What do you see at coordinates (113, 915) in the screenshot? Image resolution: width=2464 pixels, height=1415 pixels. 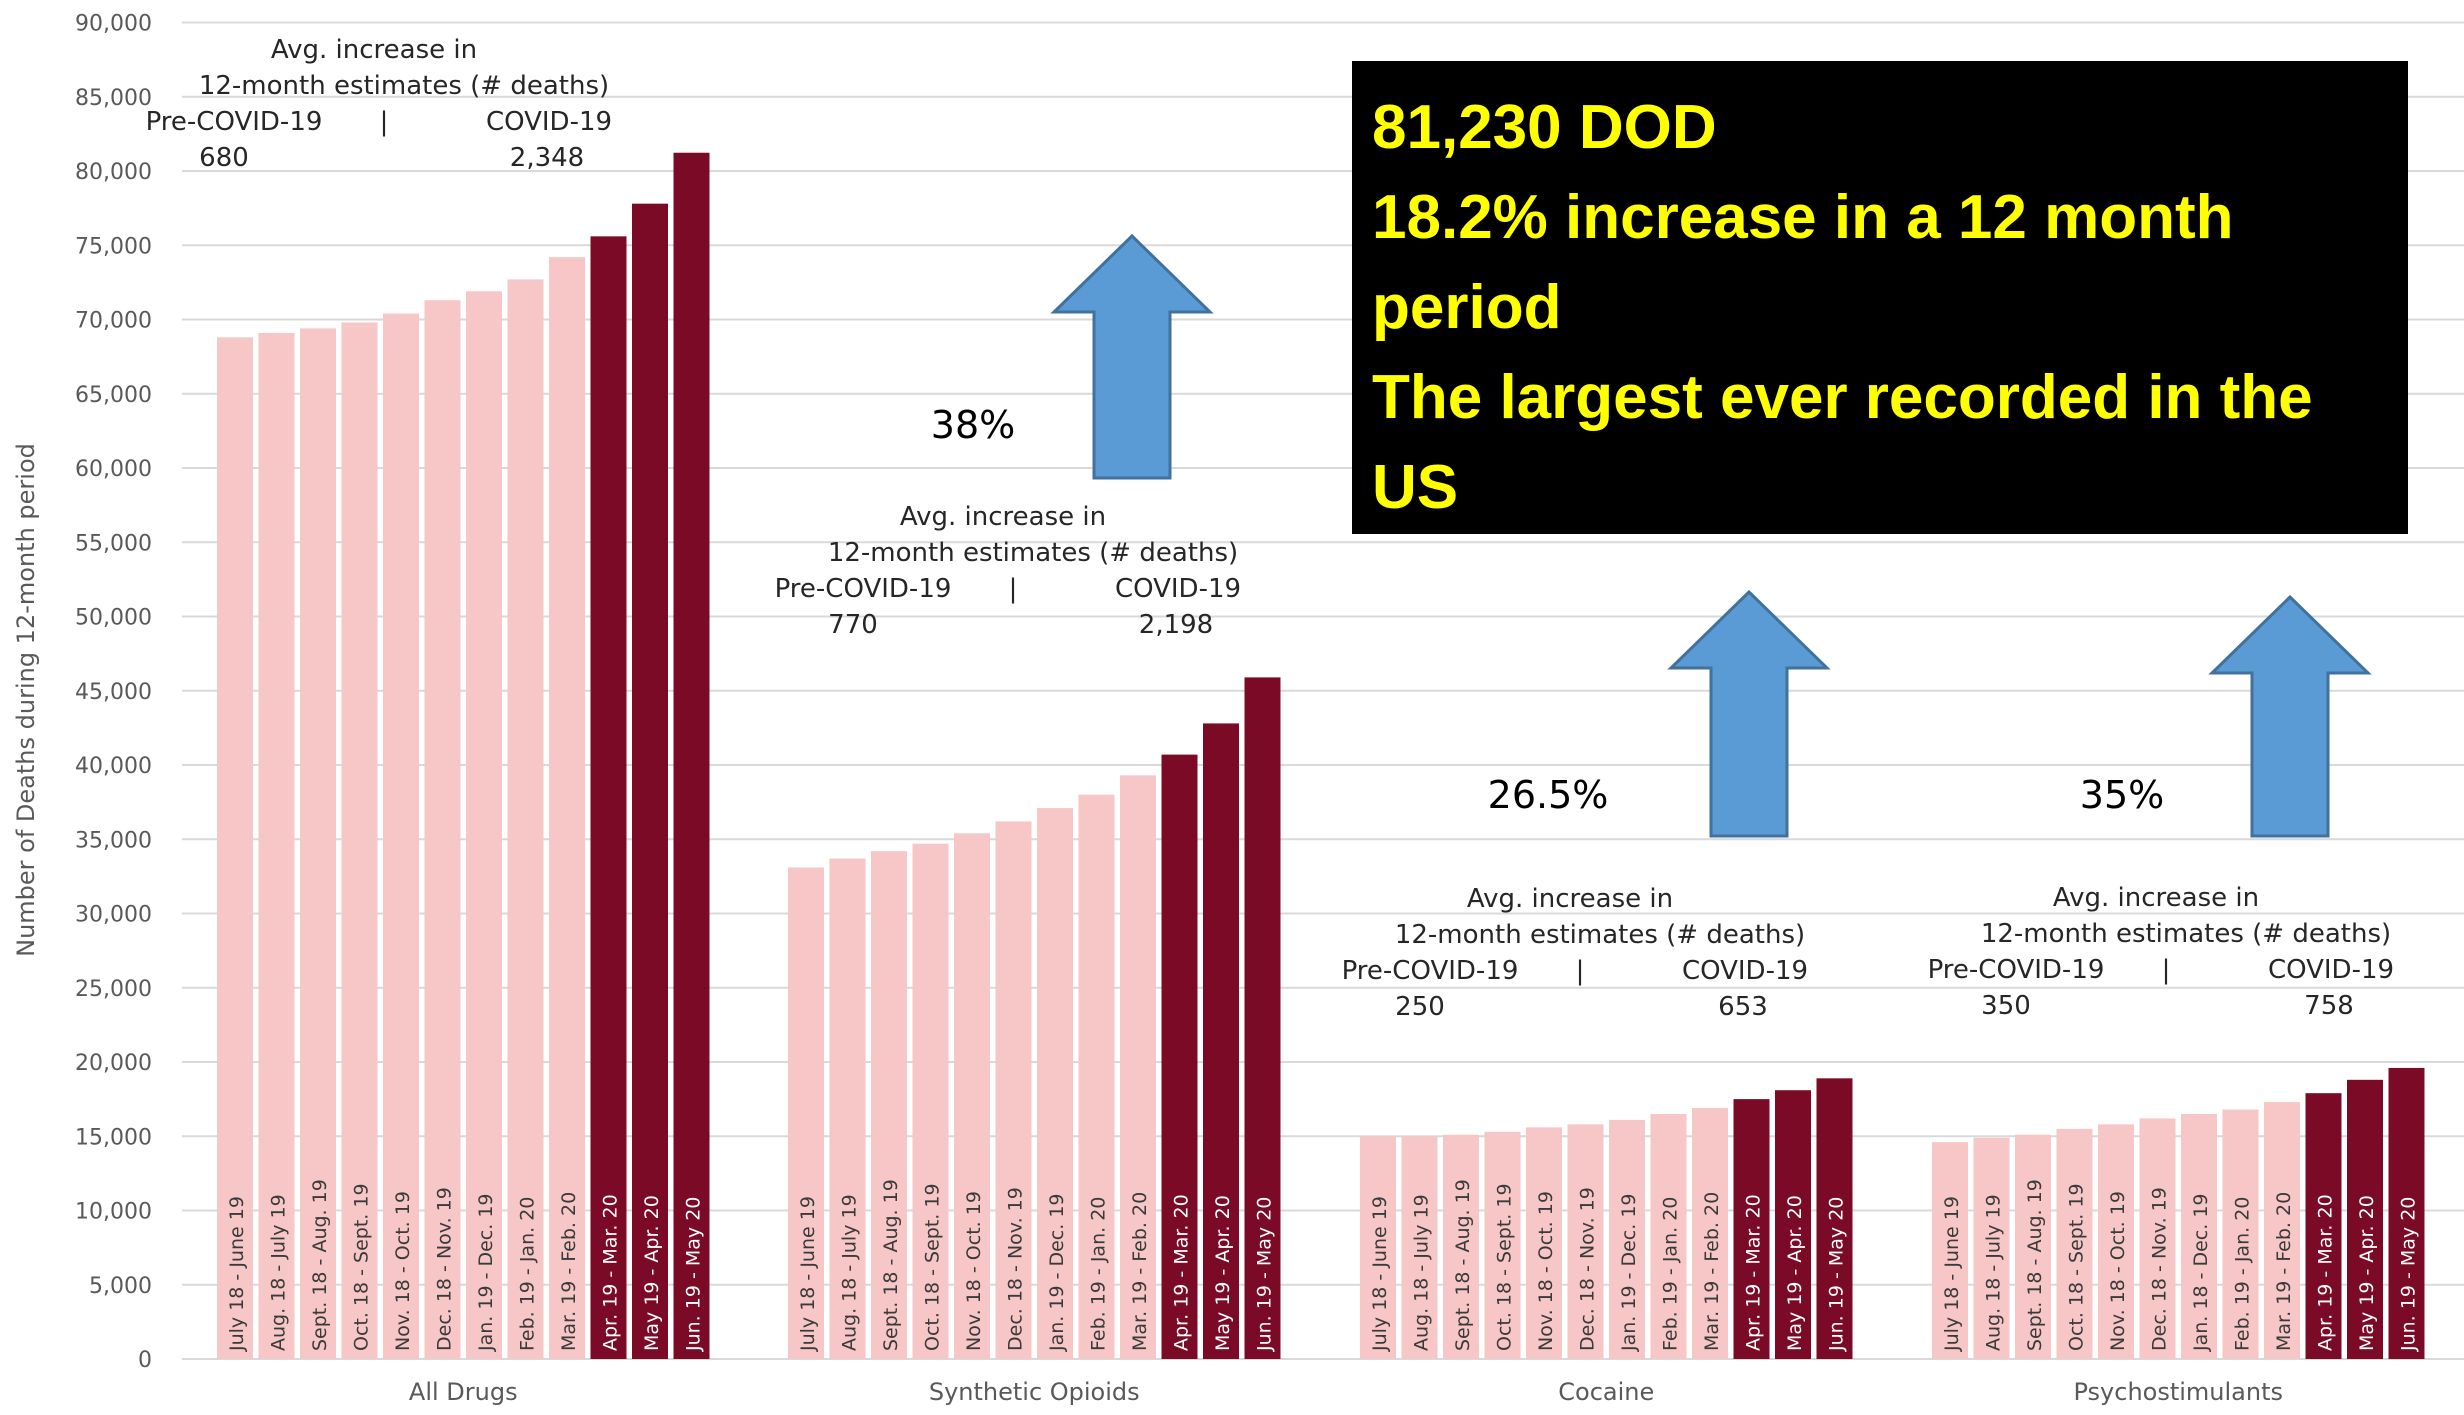 I see `y-tick-label: 30,000` at bounding box center [113, 915].